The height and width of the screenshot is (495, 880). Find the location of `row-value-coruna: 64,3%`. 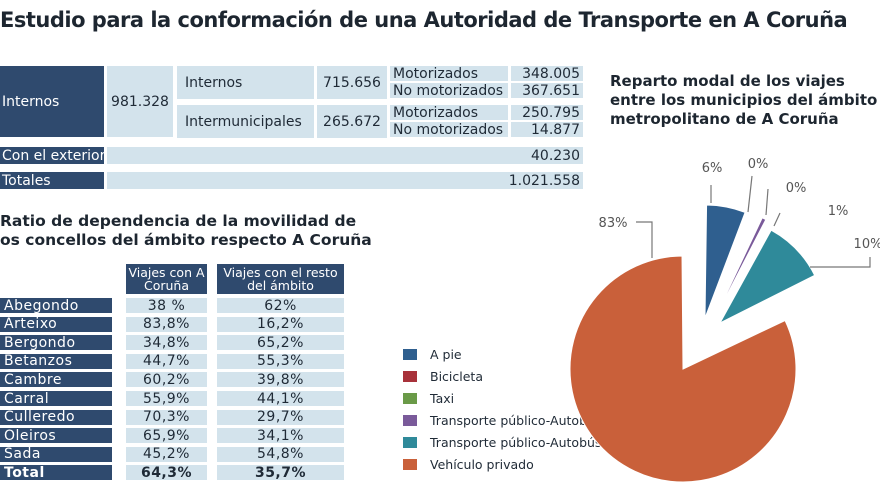

row-value-coruna: 64,3% is located at coordinates (166, 473).